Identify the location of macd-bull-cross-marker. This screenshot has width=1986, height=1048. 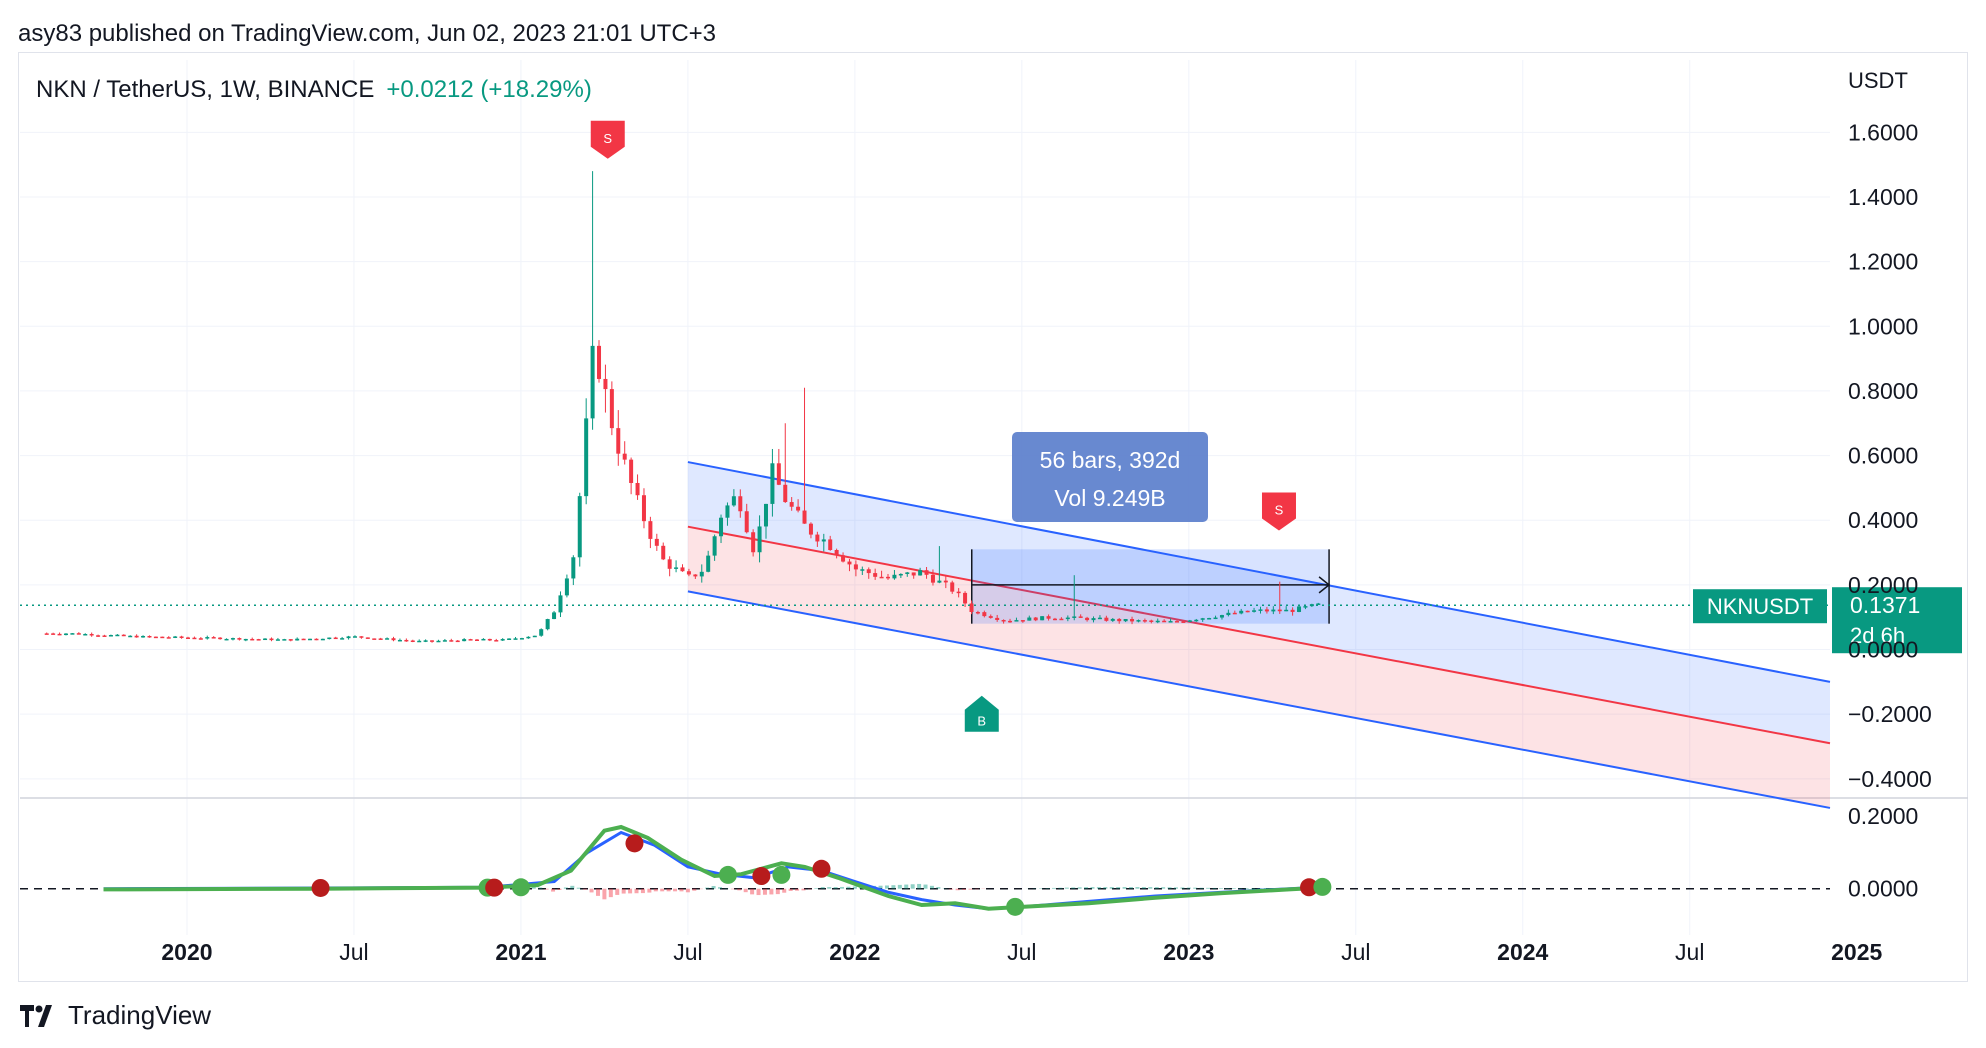
(1015, 906).